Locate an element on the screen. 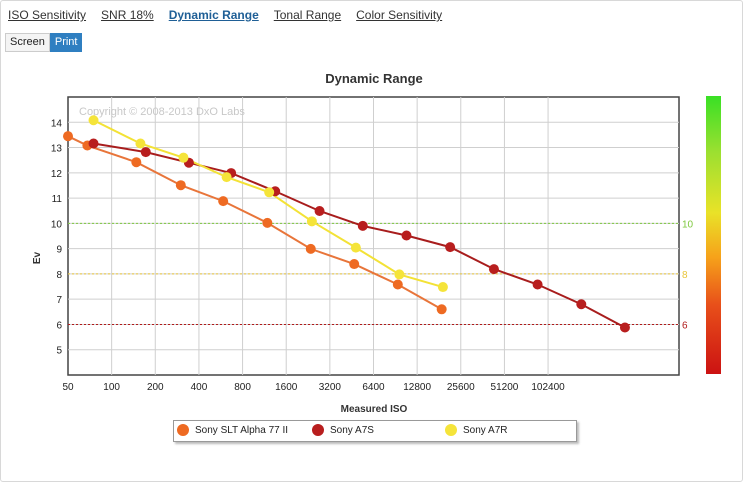 The height and width of the screenshot is (482, 743). y-tick-label: 9 is located at coordinates (59, 250).